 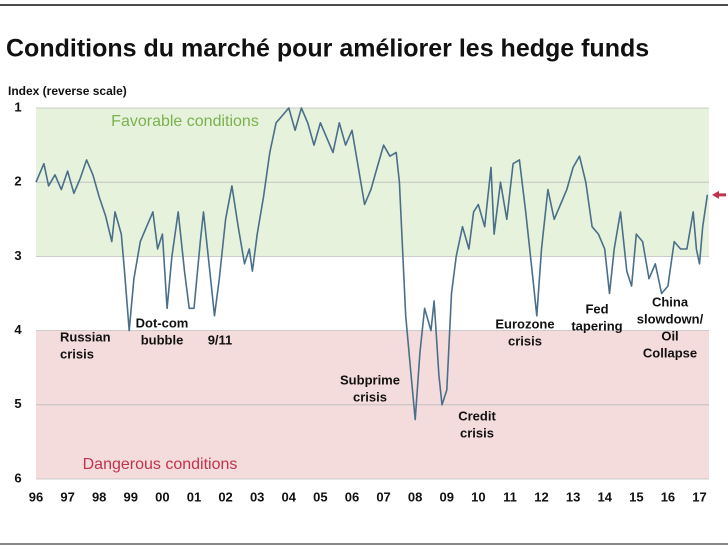 What do you see at coordinates (18, 329) in the screenshot?
I see `y-tick-label: 4` at bounding box center [18, 329].